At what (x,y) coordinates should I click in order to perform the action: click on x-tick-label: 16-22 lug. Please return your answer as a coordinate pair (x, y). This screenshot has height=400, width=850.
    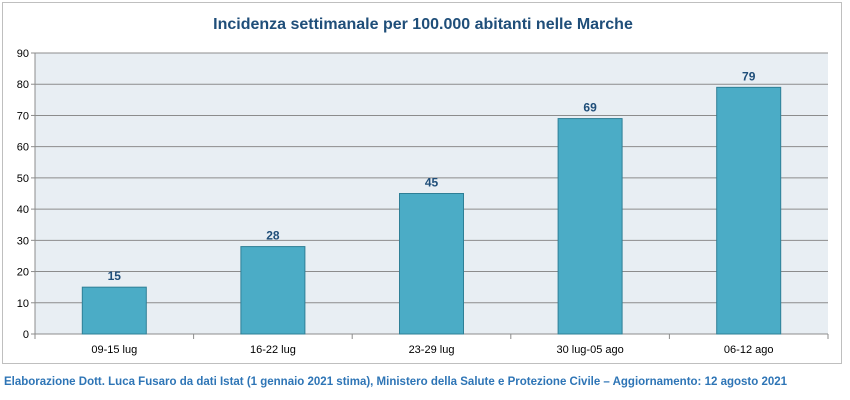
    Looking at the image, I should click on (273, 350).